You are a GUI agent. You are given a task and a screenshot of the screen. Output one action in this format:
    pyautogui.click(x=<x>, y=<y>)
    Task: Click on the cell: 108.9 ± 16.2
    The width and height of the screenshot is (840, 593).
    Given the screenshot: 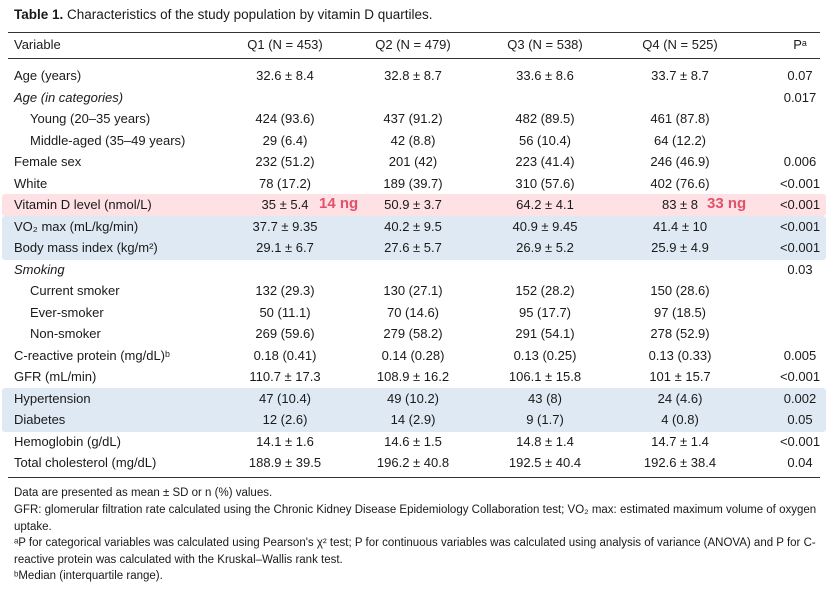 What is the action you would take?
    pyautogui.click(x=413, y=376)
    